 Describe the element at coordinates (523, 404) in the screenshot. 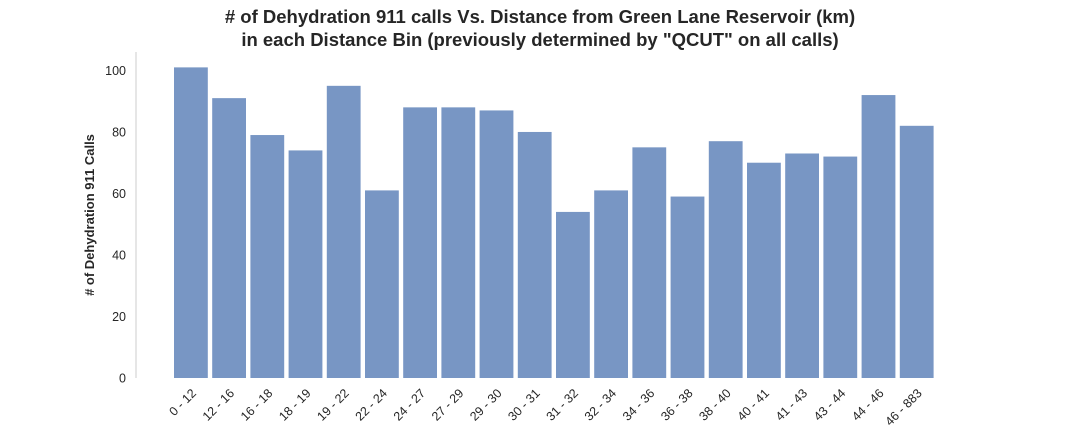

I see `x-tick-label: 30 - 31` at that location.